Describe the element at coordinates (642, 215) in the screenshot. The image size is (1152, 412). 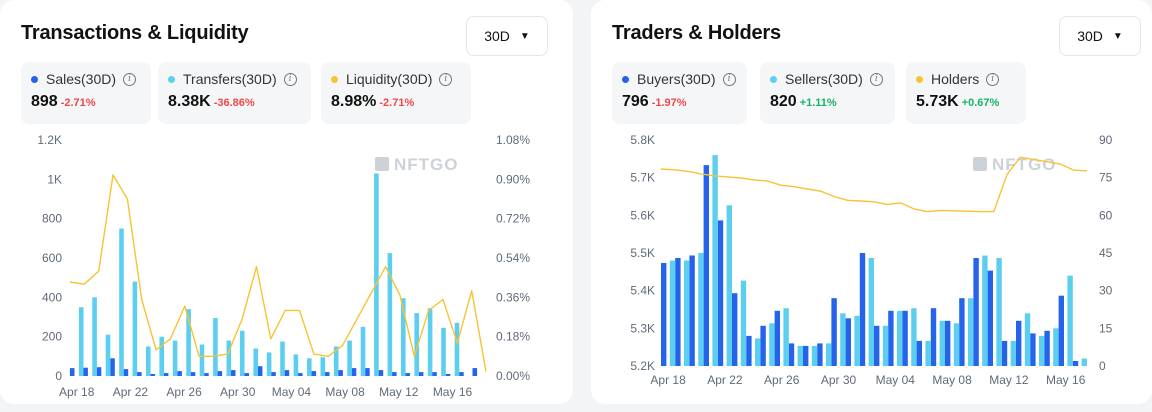
I see `y-left-tick-label: 5.6K` at that location.